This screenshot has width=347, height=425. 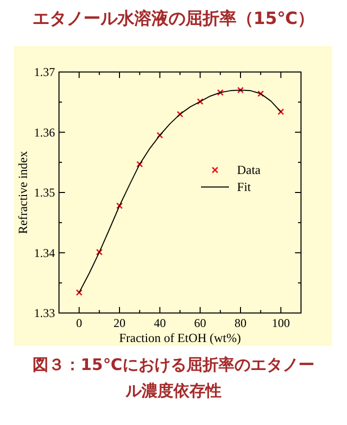 What do you see at coordinates (160, 323) in the screenshot?
I see `x-tick-label: 40` at bounding box center [160, 323].